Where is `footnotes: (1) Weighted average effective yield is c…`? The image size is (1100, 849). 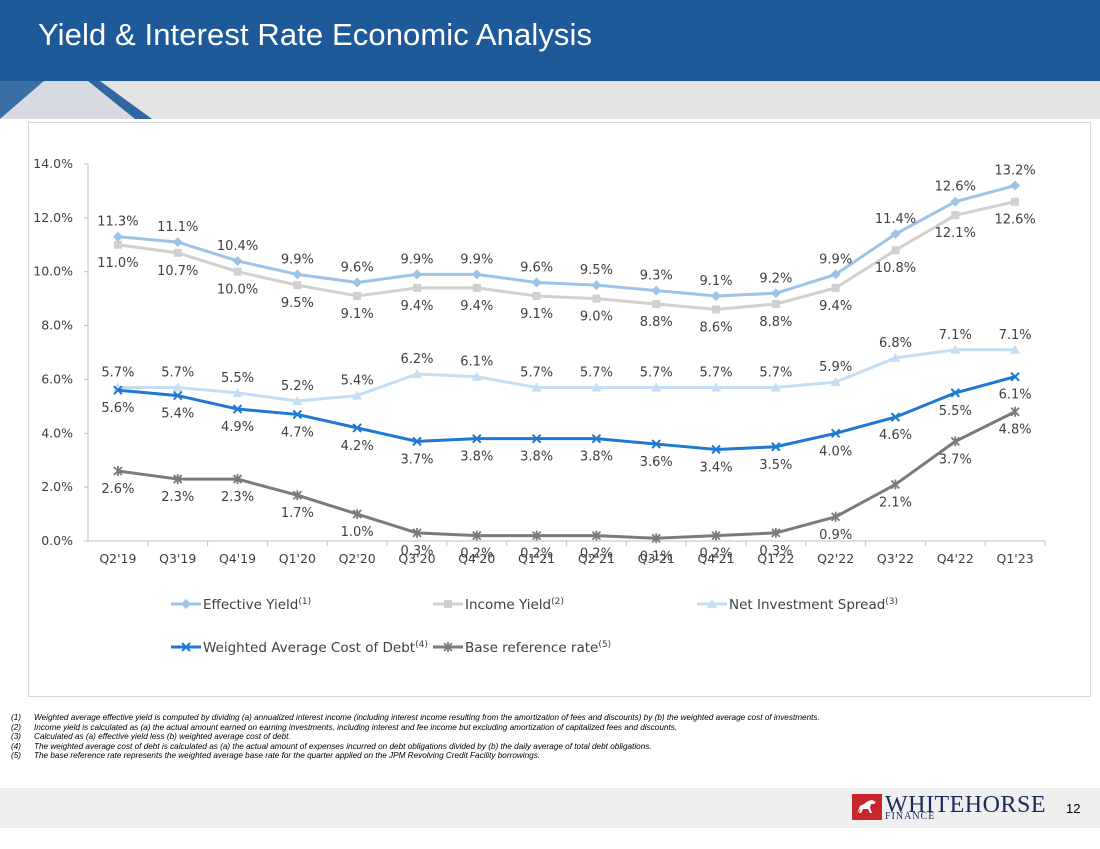
footnotes: (1) Weighted average effective yield is c… is located at coordinates (461, 737).